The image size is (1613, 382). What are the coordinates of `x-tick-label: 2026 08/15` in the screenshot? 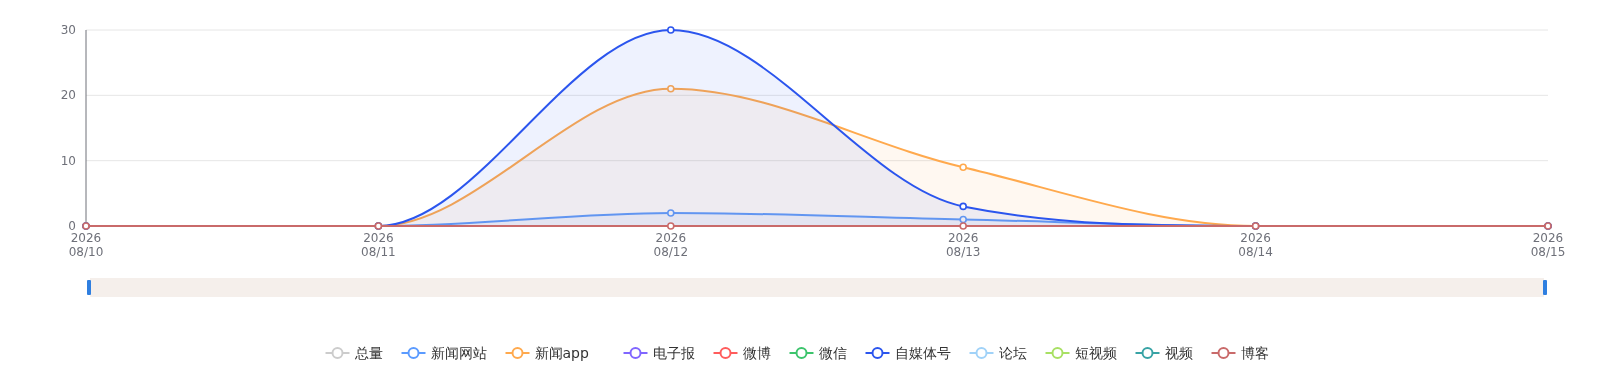 It's located at (1548, 245).